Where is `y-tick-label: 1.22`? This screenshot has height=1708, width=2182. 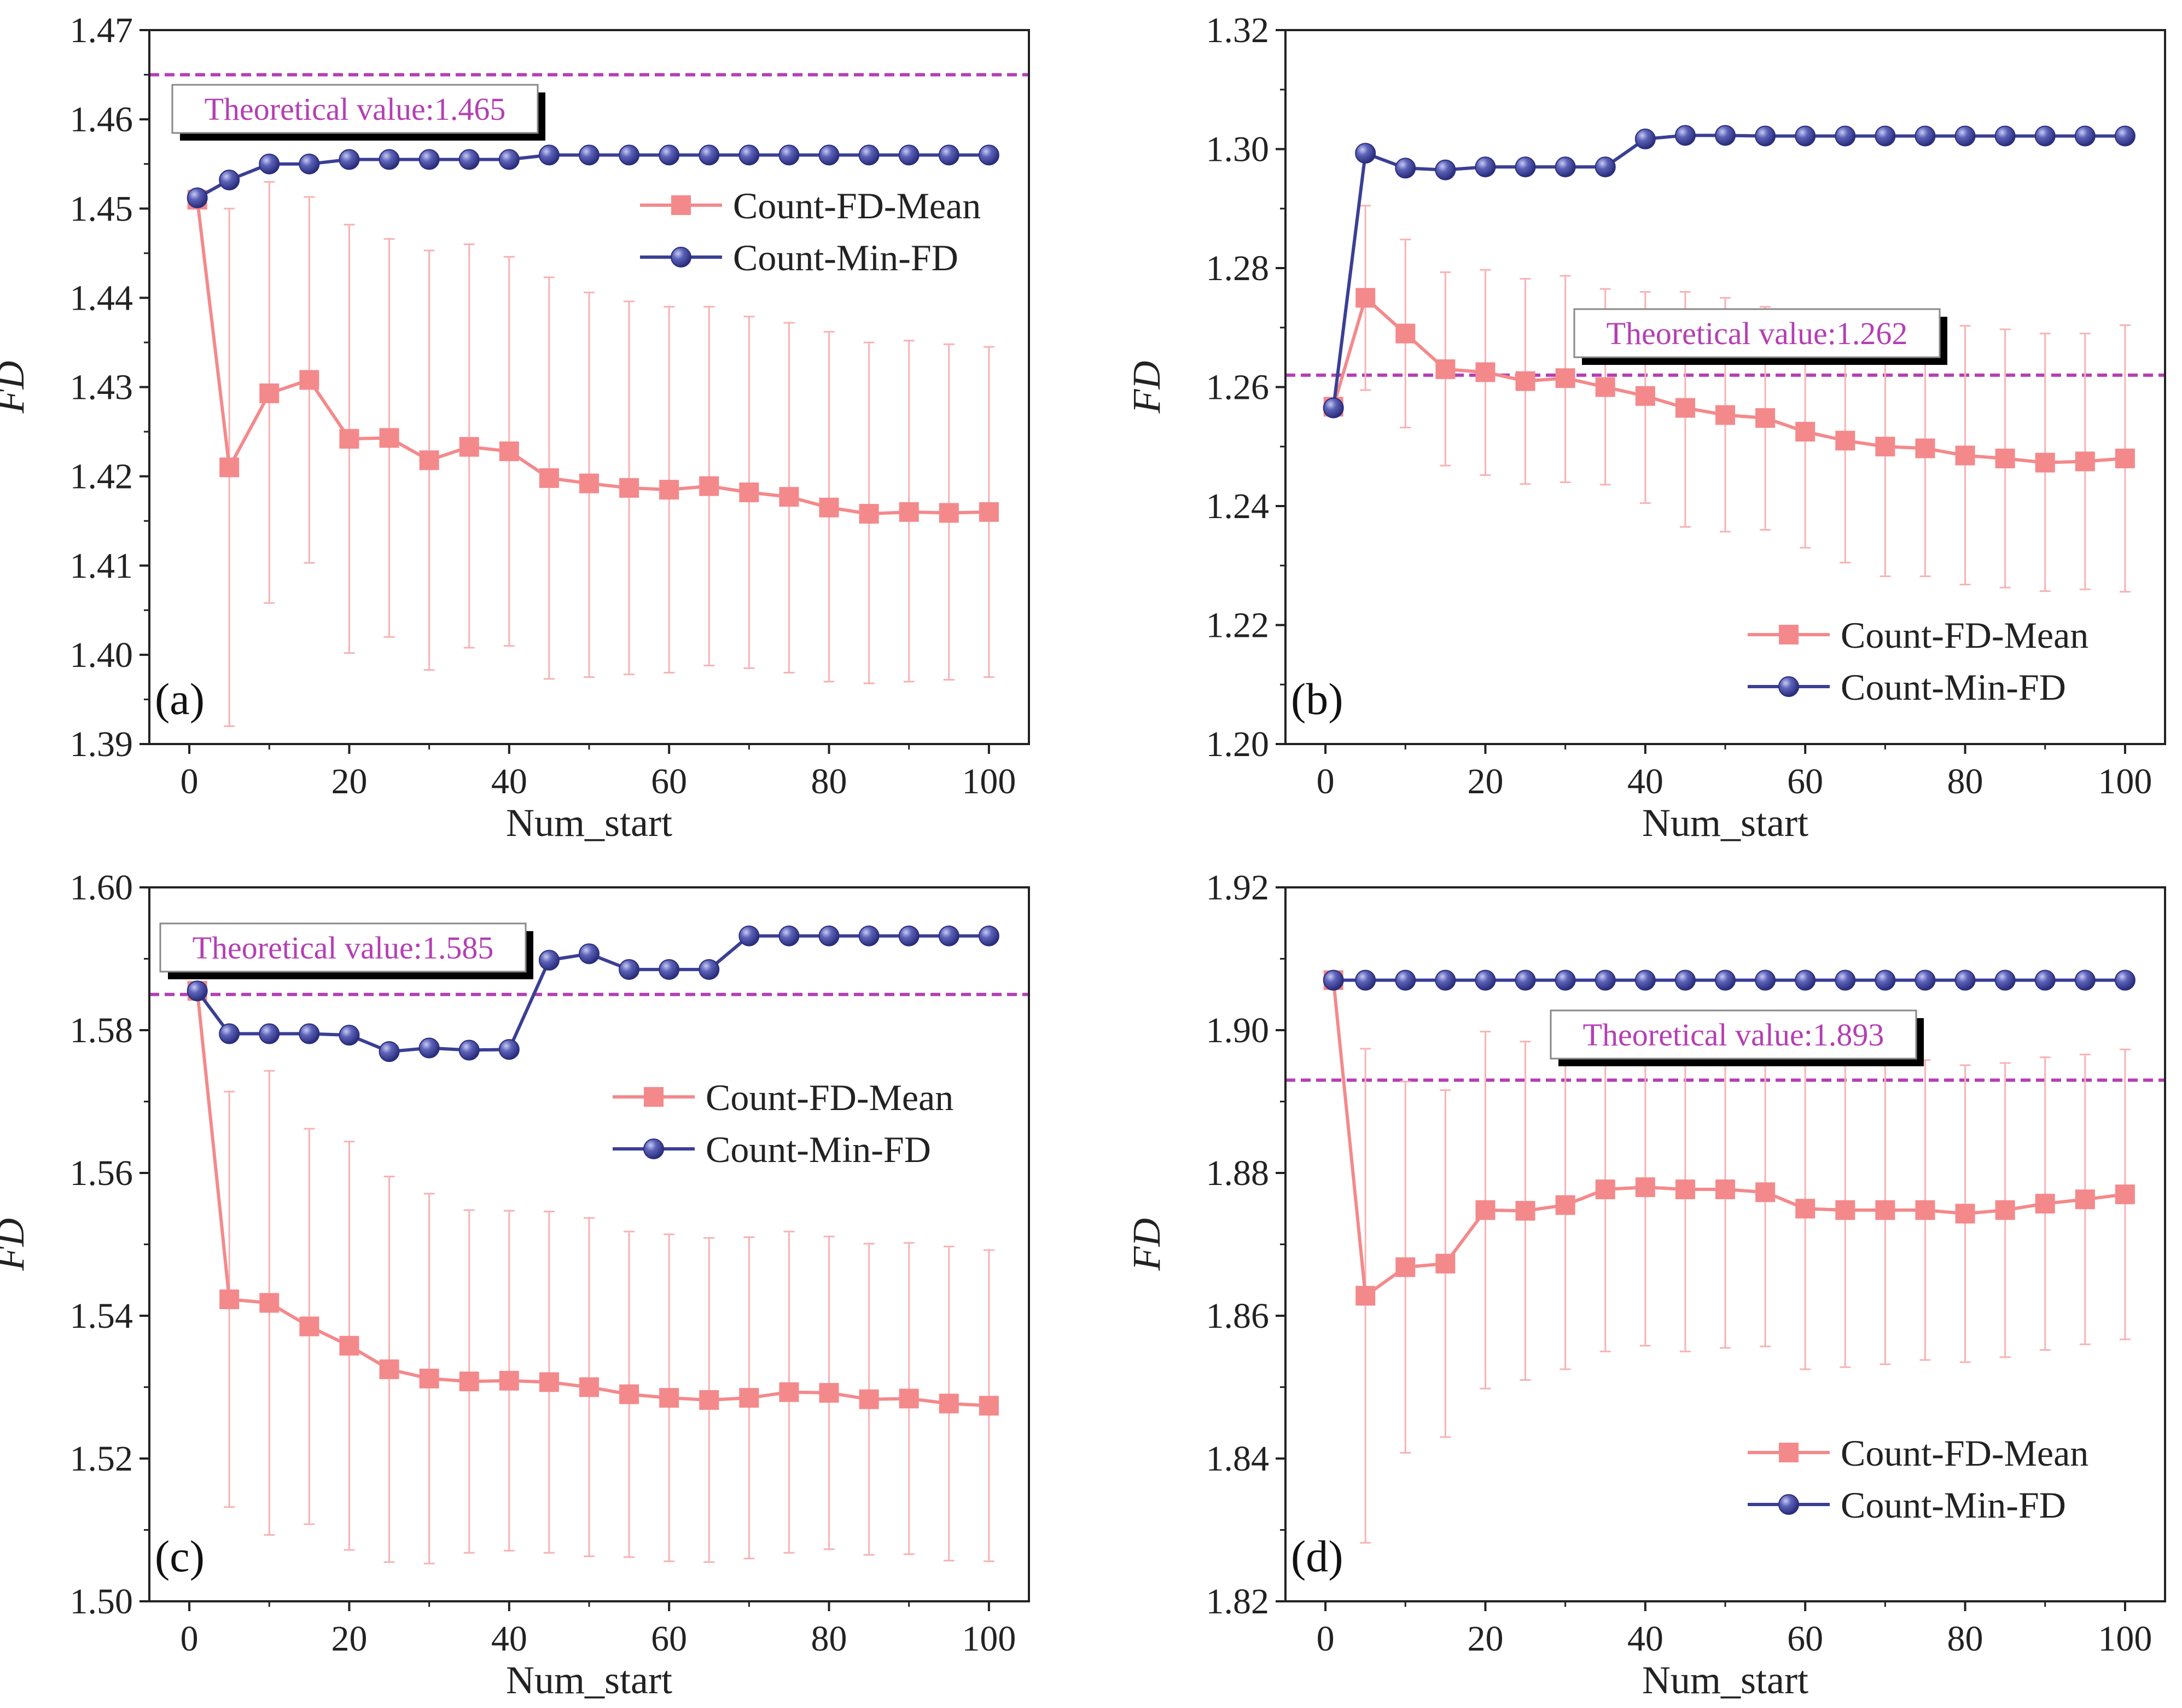
y-tick-label: 1.22 is located at coordinates (1238, 626).